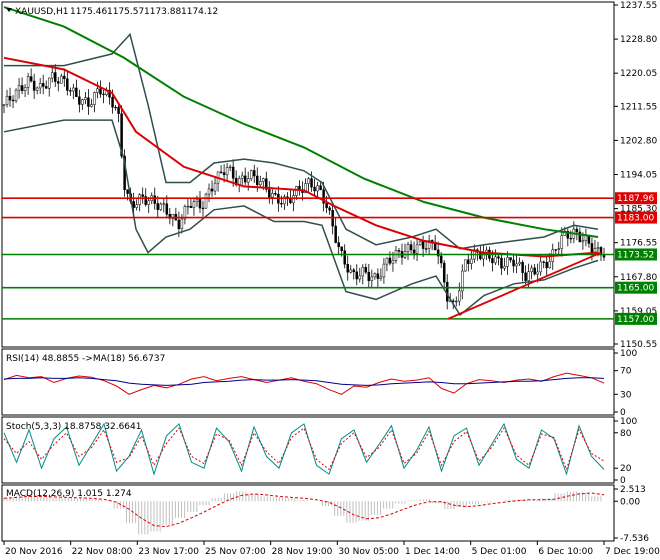 Image resolution: width=660 pixels, height=560 pixels. I want to click on rsi-label: RSI(14) 48.8855 ->MA(18) 56.6737, so click(85, 359).